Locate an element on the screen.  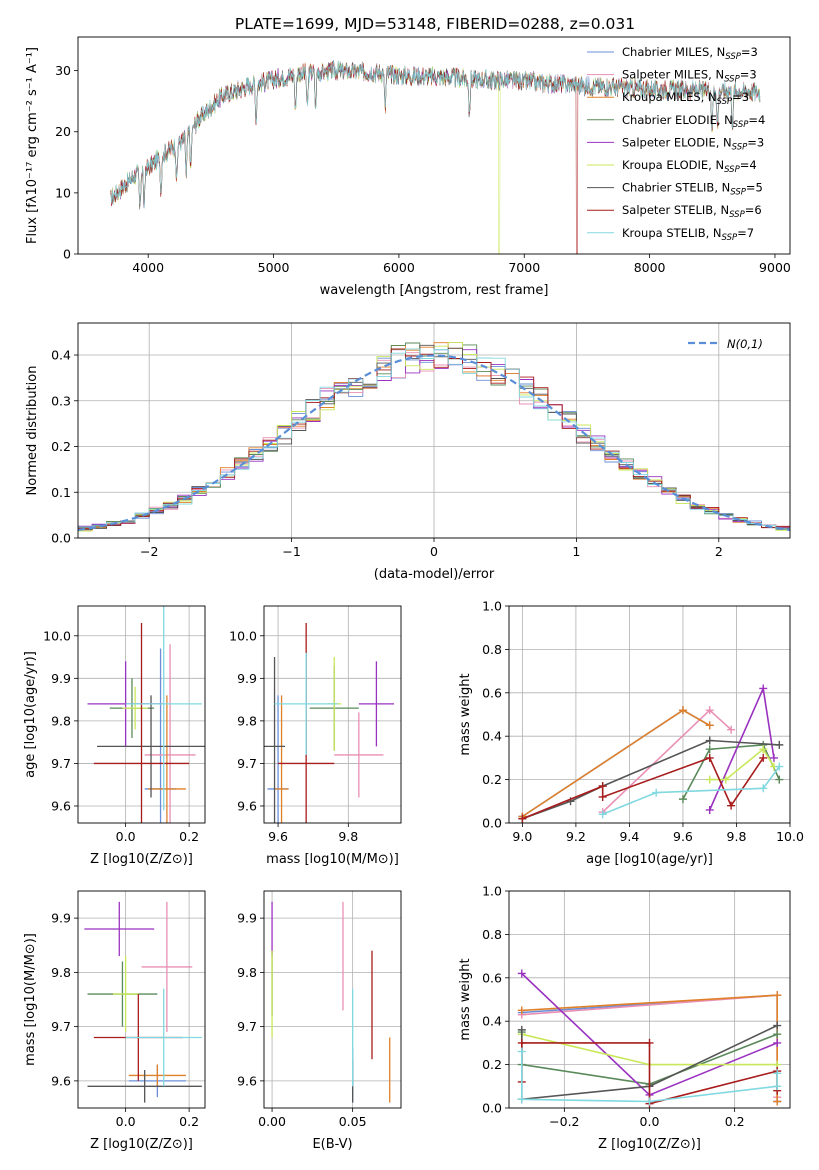
age-vs-mass-panel: 9.6 9.8 9.6 9.7 9.8 9.9 10.0 mass [log10(M/M⊙)] is located at coordinates (315, 736).